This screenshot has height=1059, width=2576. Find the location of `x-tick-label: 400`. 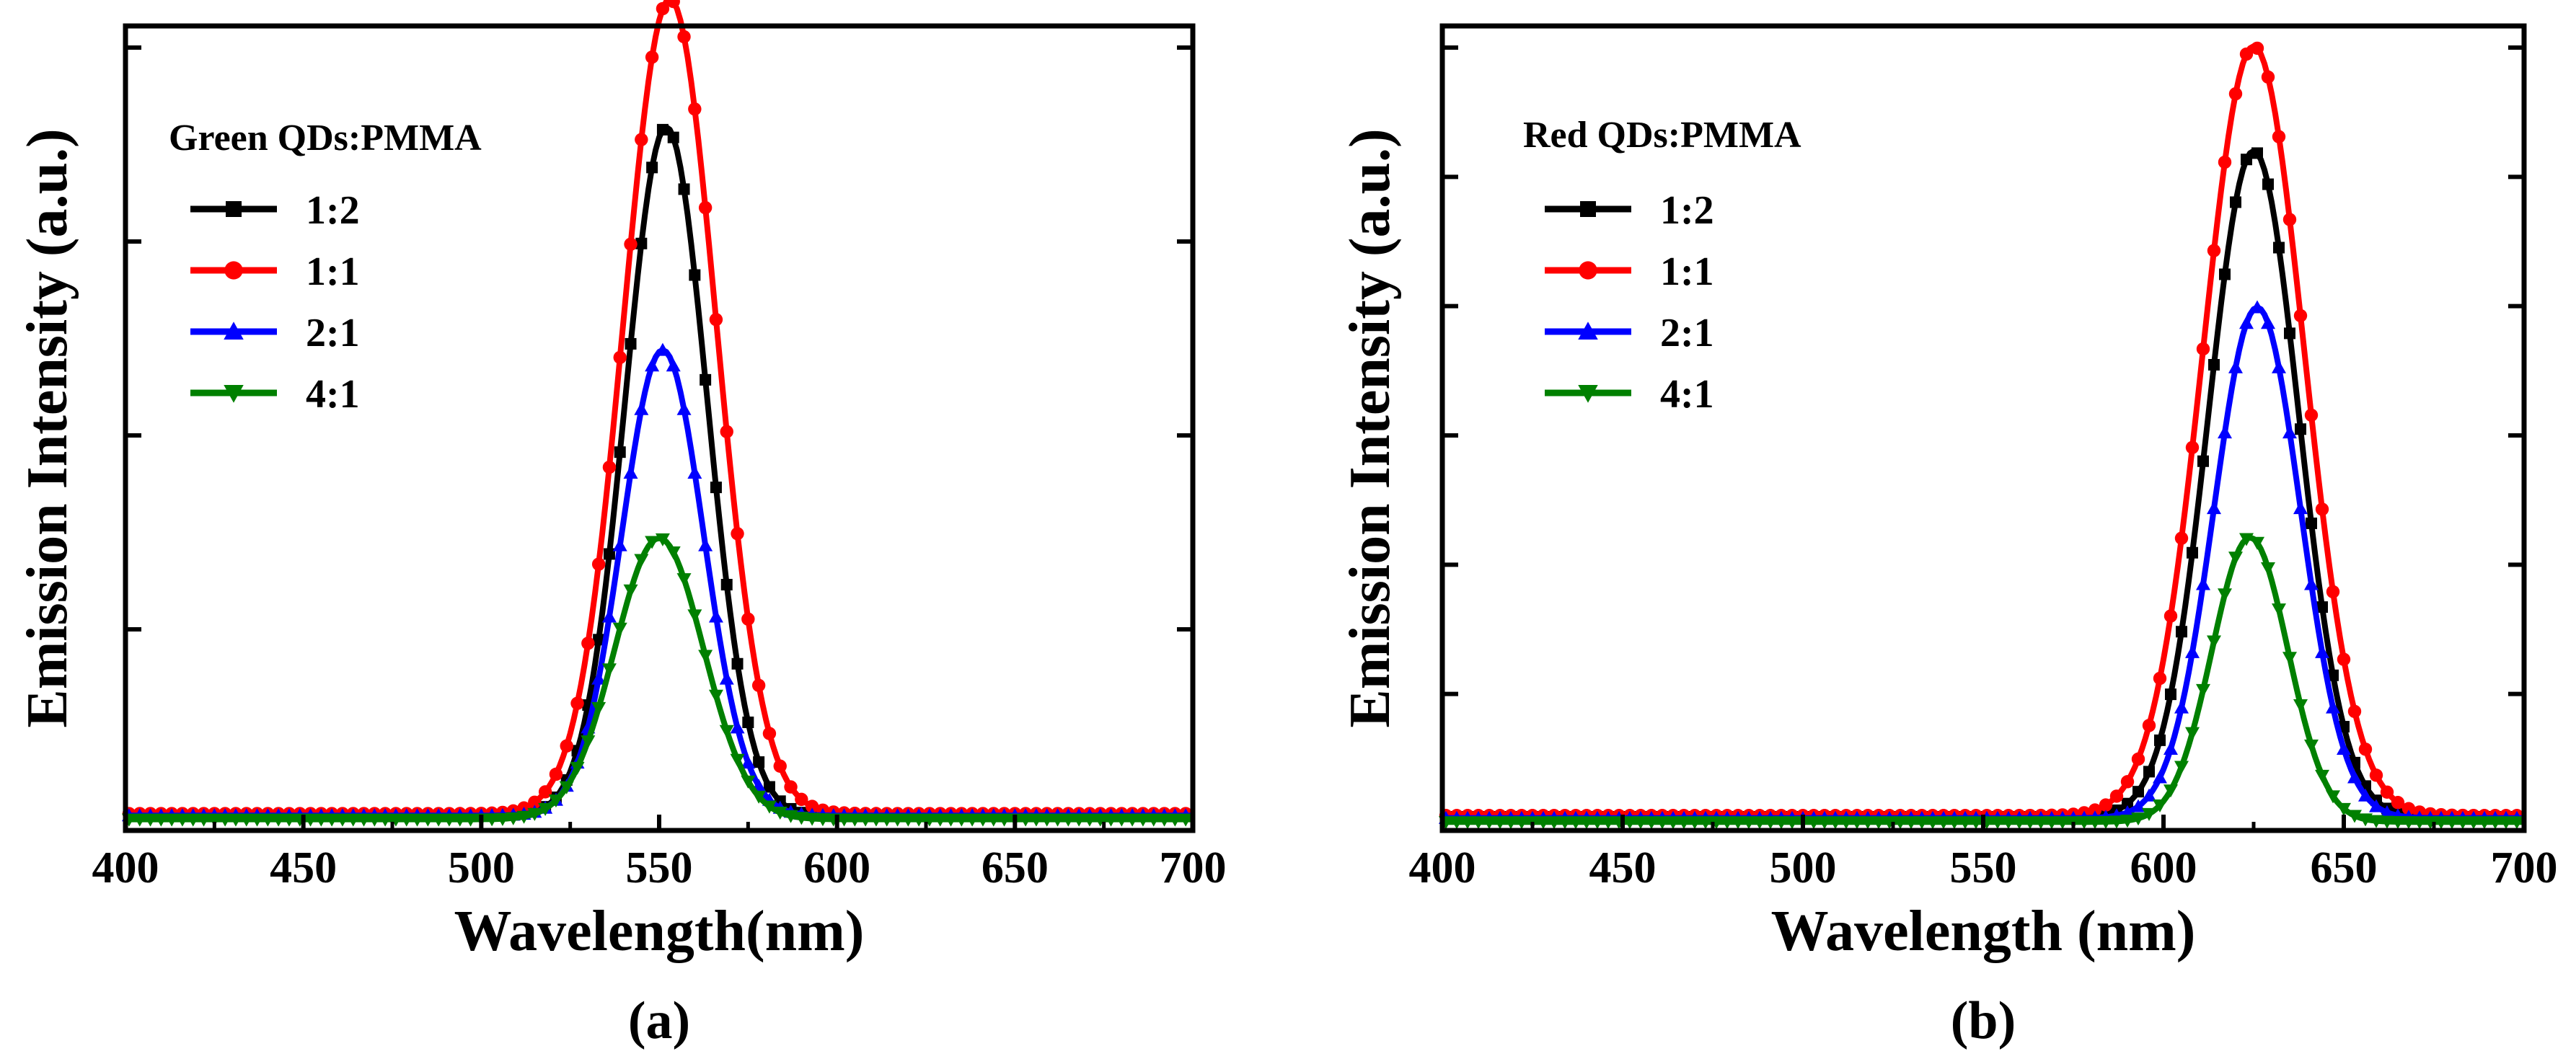

x-tick-label: 400 is located at coordinates (125, 868).